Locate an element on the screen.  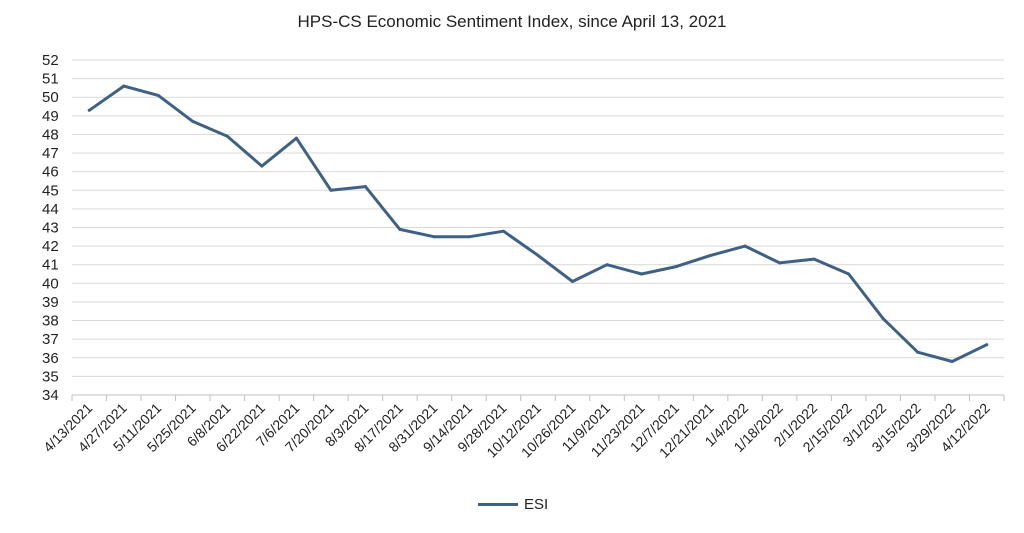
y-tick-label: 51 is located at coordinates (50, 79).